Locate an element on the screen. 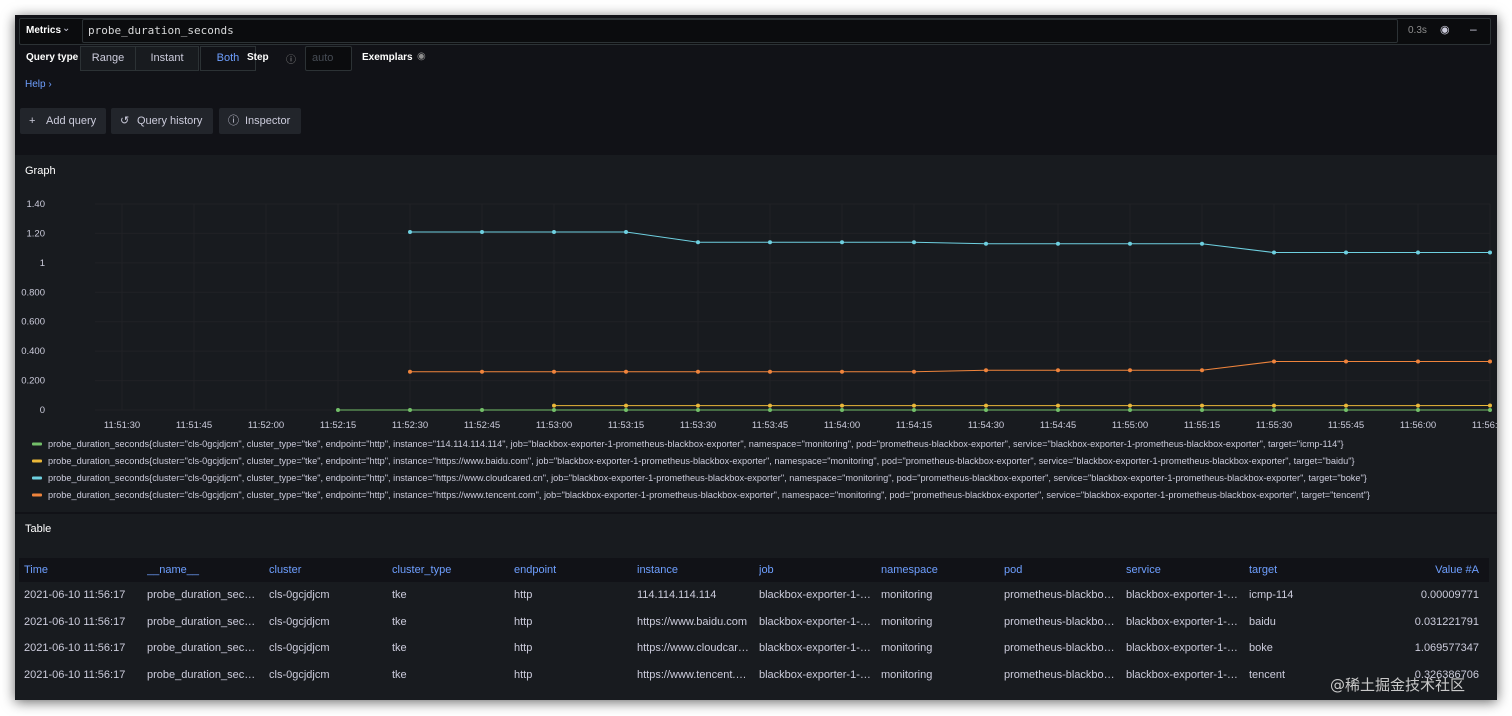 This screenshot has width=1512, height=716. button-icon: + is located at coordinates (32, 121).